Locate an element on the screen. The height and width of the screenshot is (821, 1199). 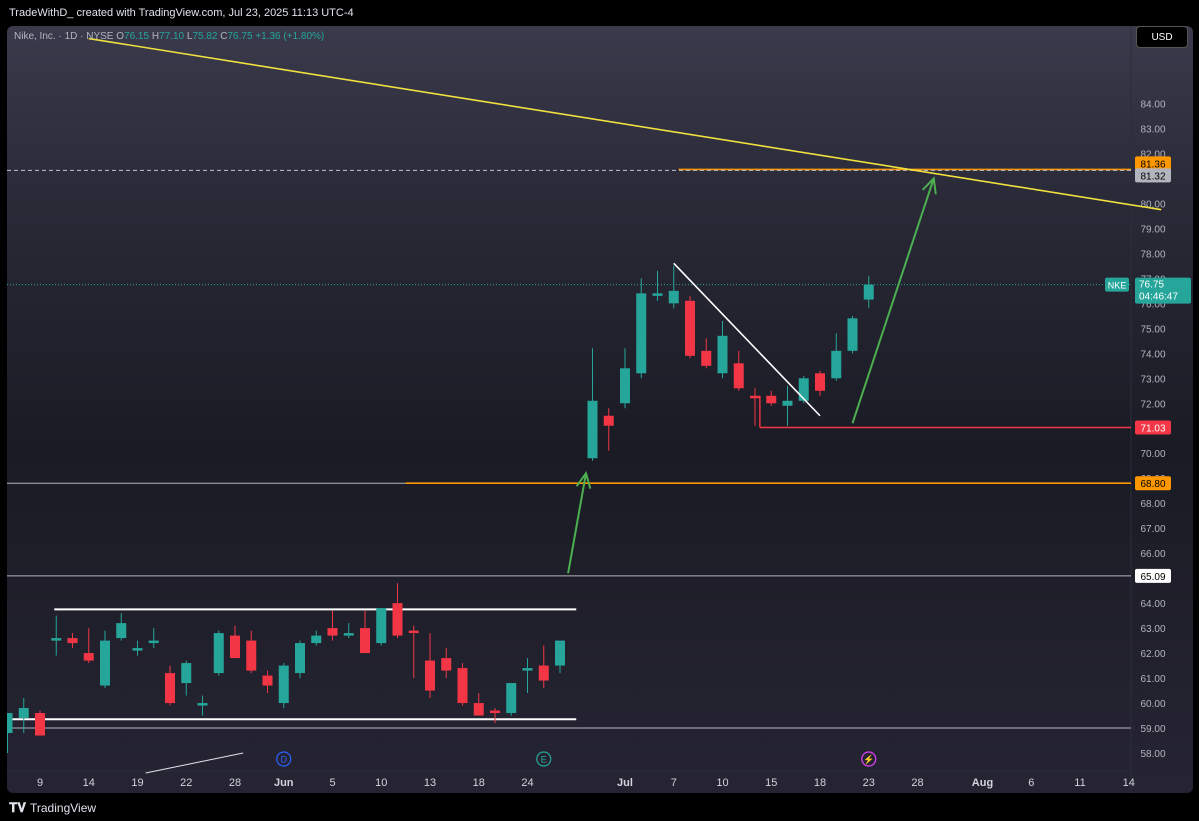
y-tick-label: 64.00 is located at coordinates (1152, 604).